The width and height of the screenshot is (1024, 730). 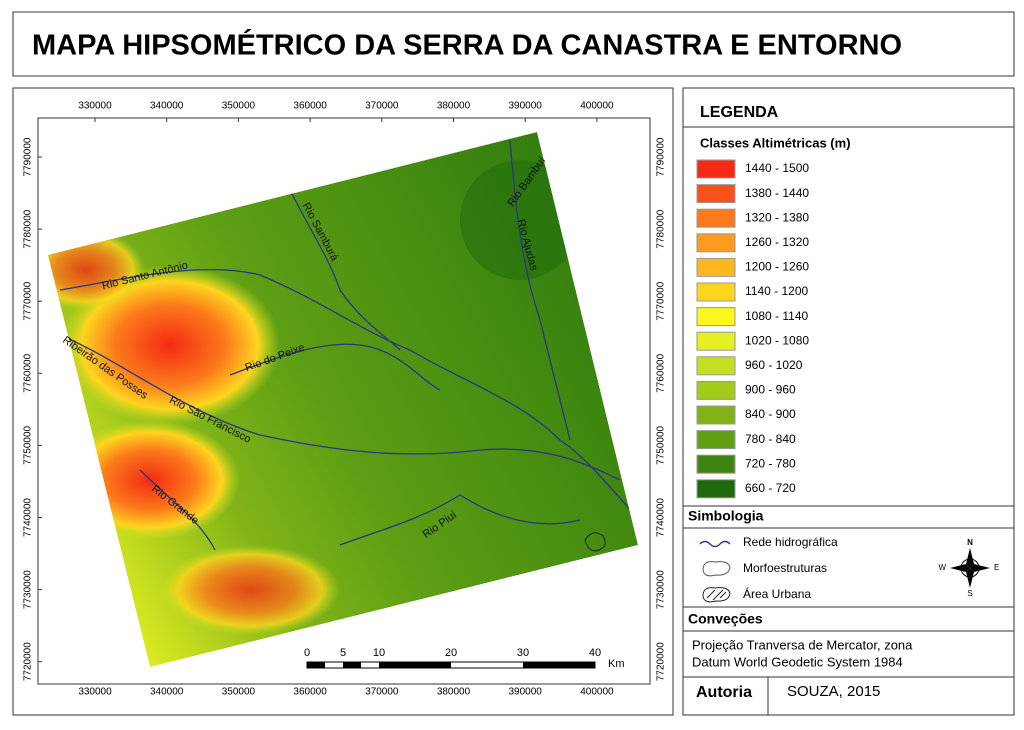 I want to click on river-symbol, so click(x=715, y=544).